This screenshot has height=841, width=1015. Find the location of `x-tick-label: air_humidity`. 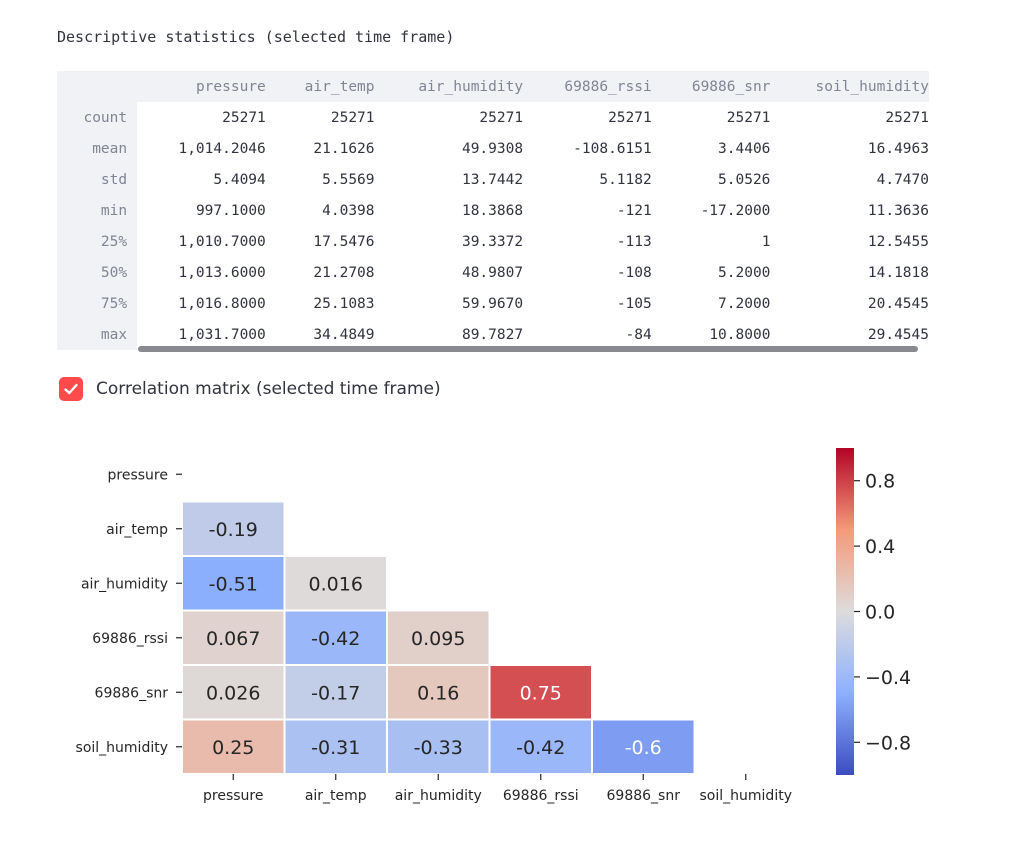

x-tick-label: air_humidity is located at coordinates (438, 796).